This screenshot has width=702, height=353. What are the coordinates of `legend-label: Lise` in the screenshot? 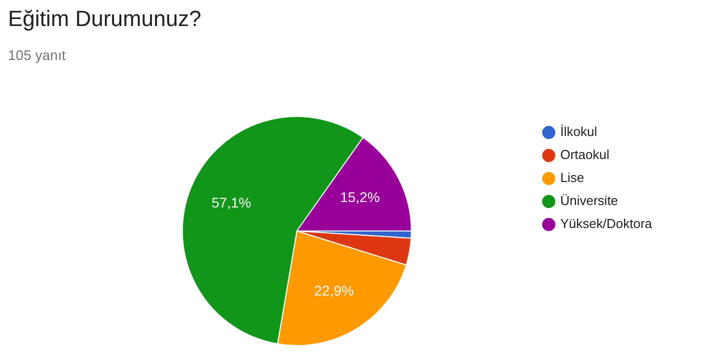 It's located at (572, 178).